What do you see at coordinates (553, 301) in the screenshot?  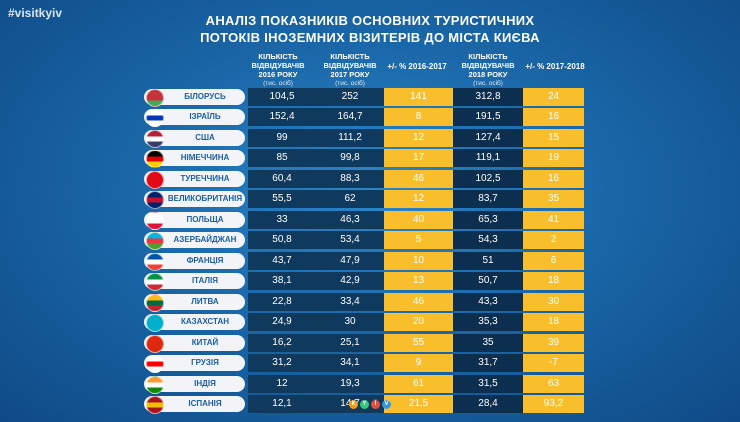 I see `cell-pct-2017-2018: 30` at bounding box center [553, 301].